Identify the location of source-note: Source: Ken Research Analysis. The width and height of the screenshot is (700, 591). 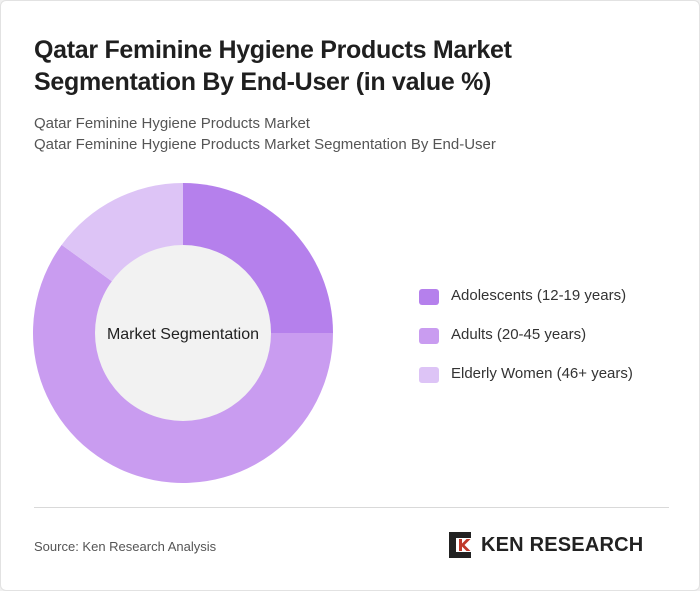
(125, 546).